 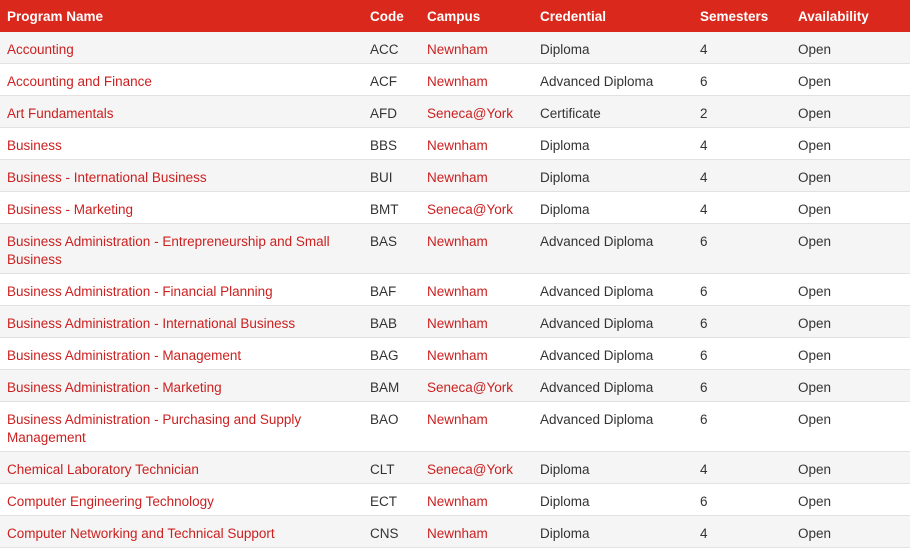 I want to click on code-cell: ACF, so click(x=391, y=79).